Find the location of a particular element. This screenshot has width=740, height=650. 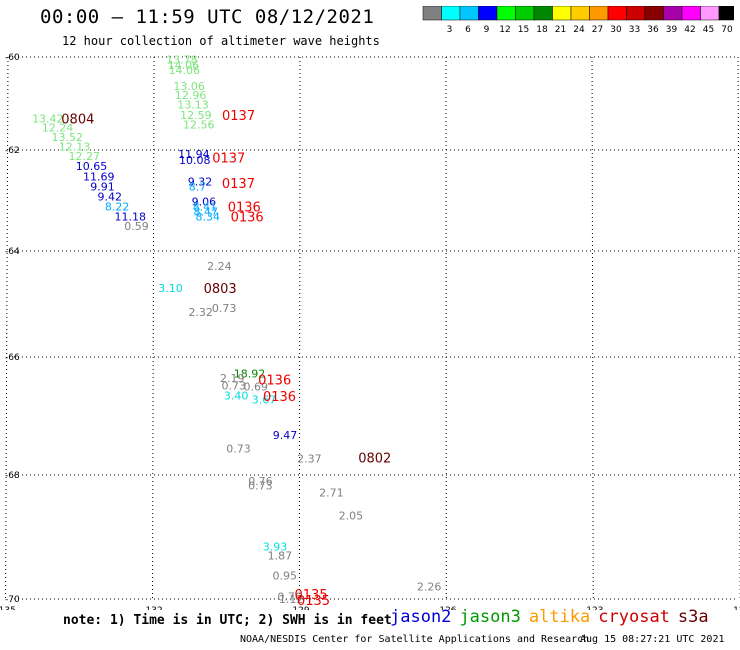

satellite-legend: jason2 jason3 altika cryosat s3a is located at coordinates (553, 617).